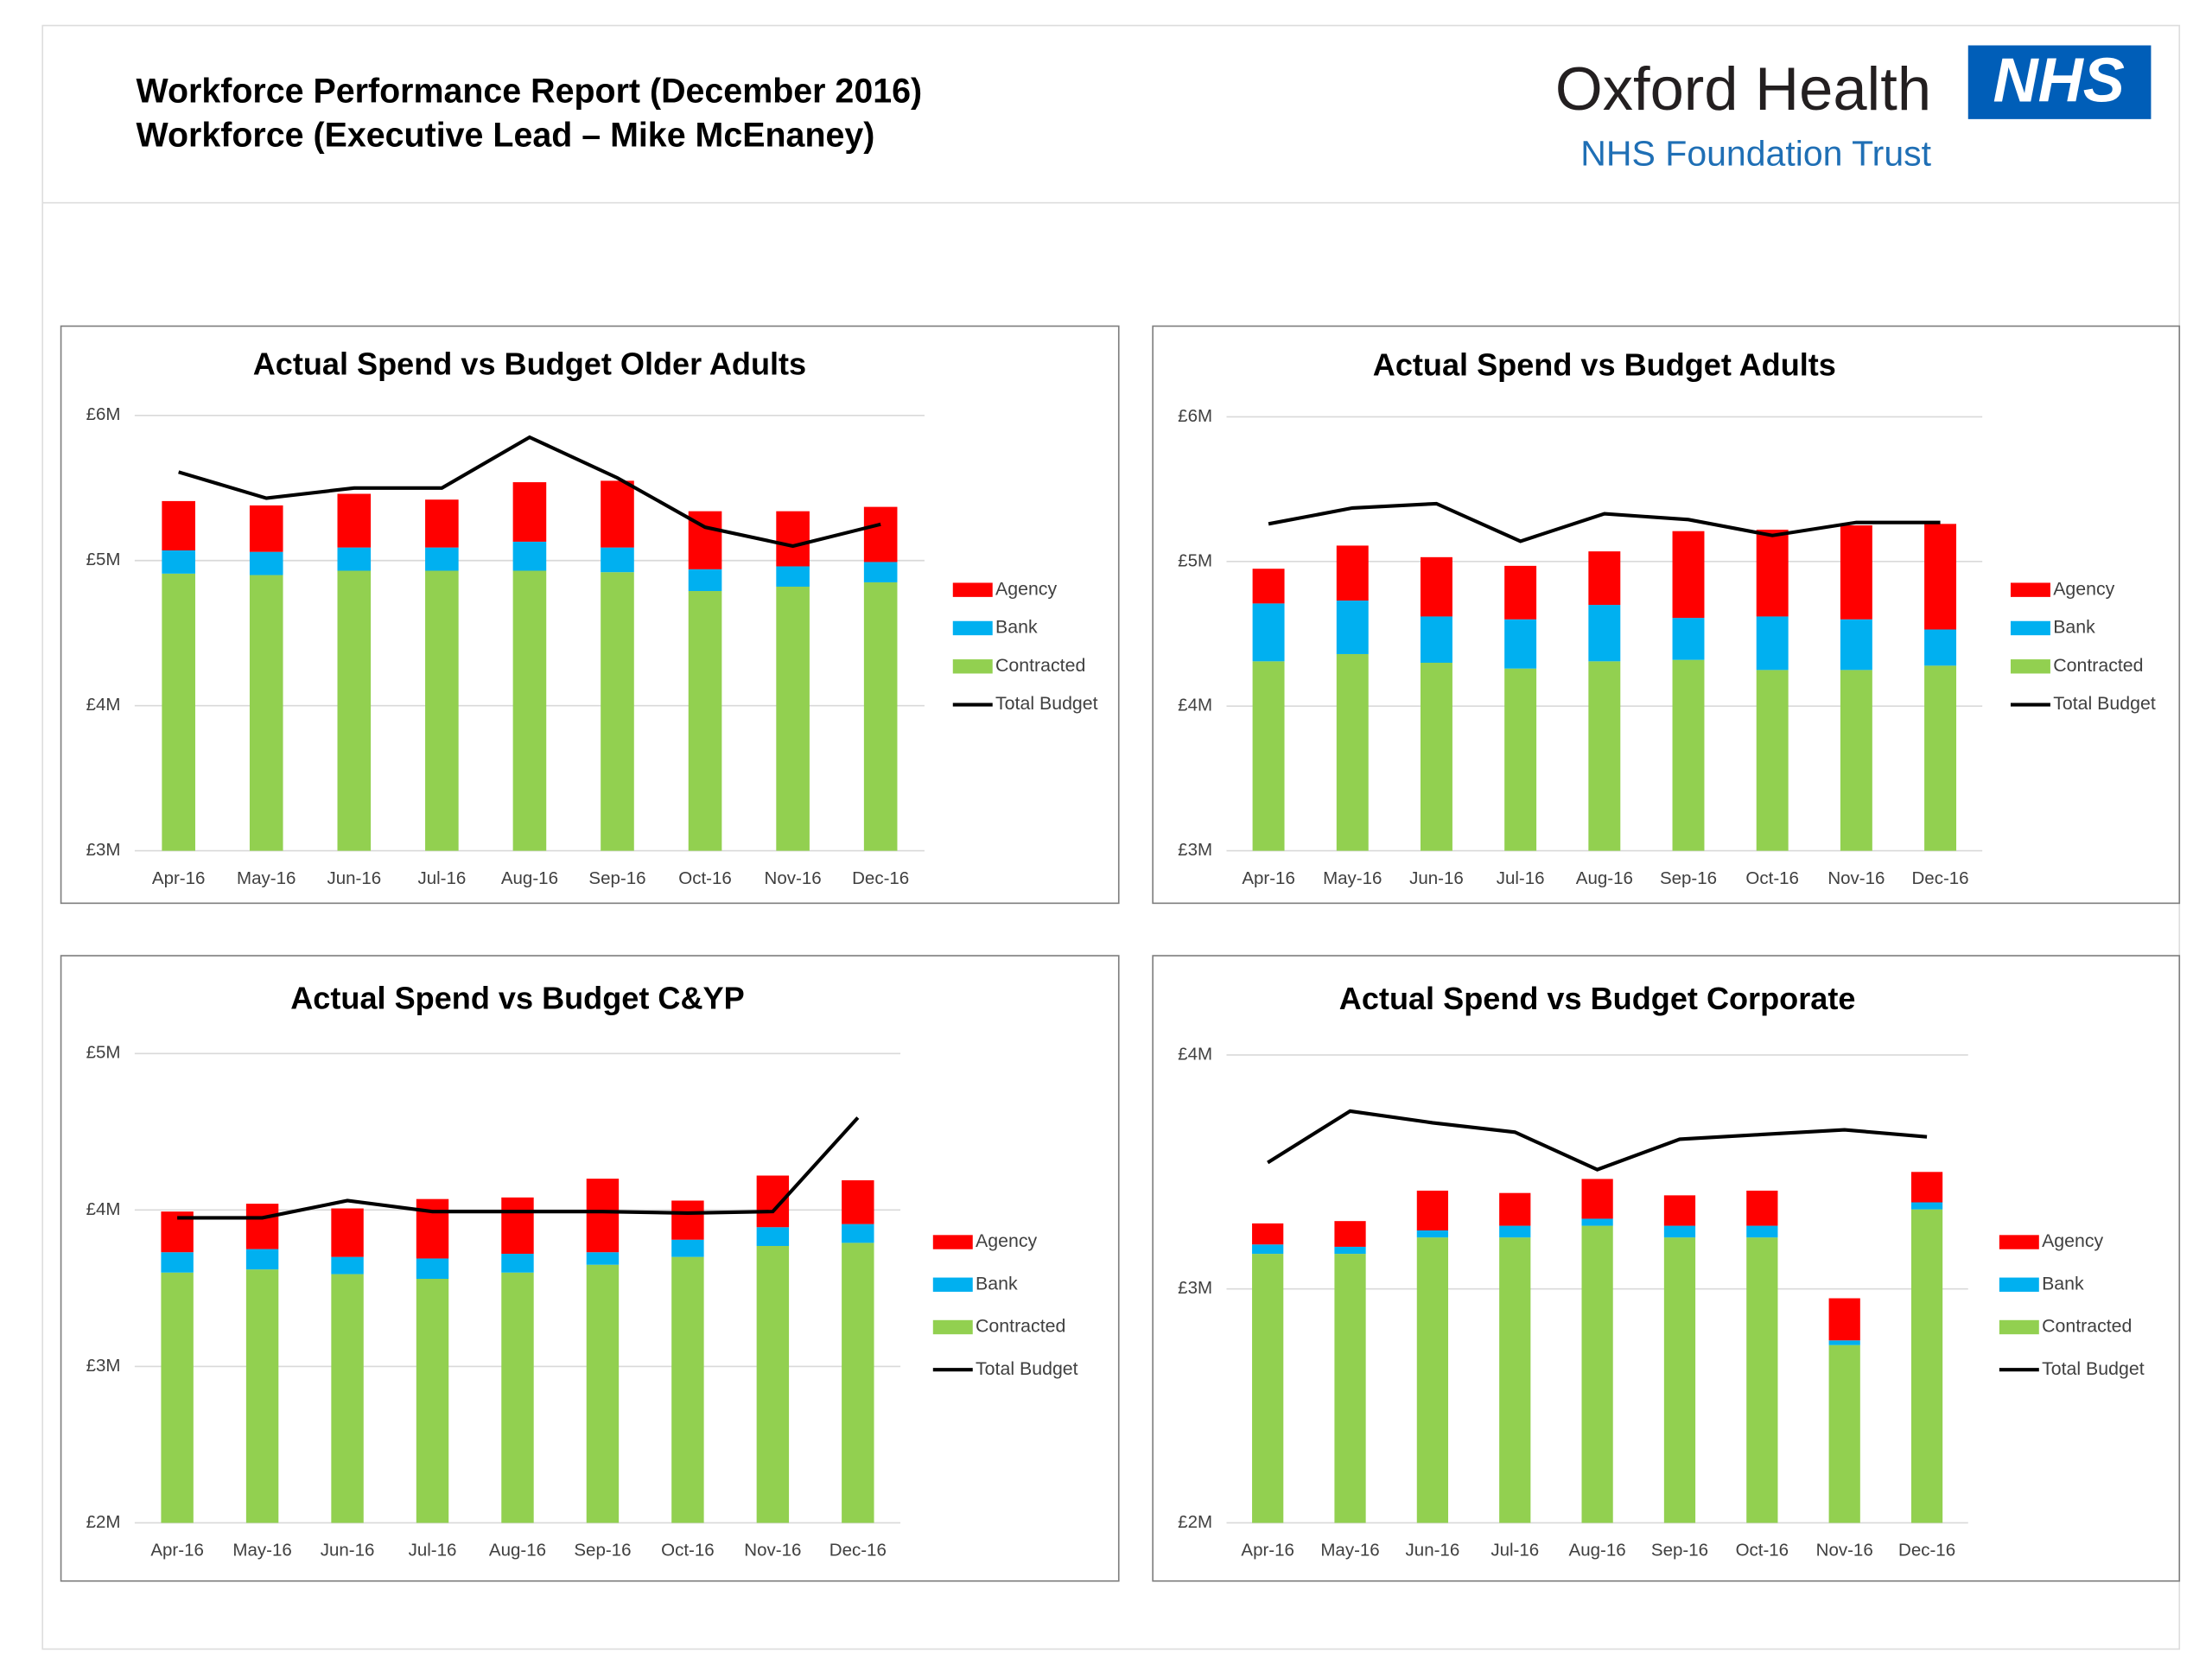 This screenshot has height=1659, width=2212. What do you see at coordinates (1597, 1140) in the screenshot?
I see `budget-line` at bounding box center [1597, 1140].